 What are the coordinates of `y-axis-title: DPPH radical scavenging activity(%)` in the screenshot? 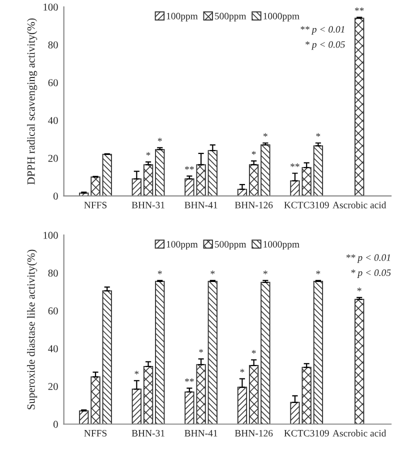 It's located at (32, 101).